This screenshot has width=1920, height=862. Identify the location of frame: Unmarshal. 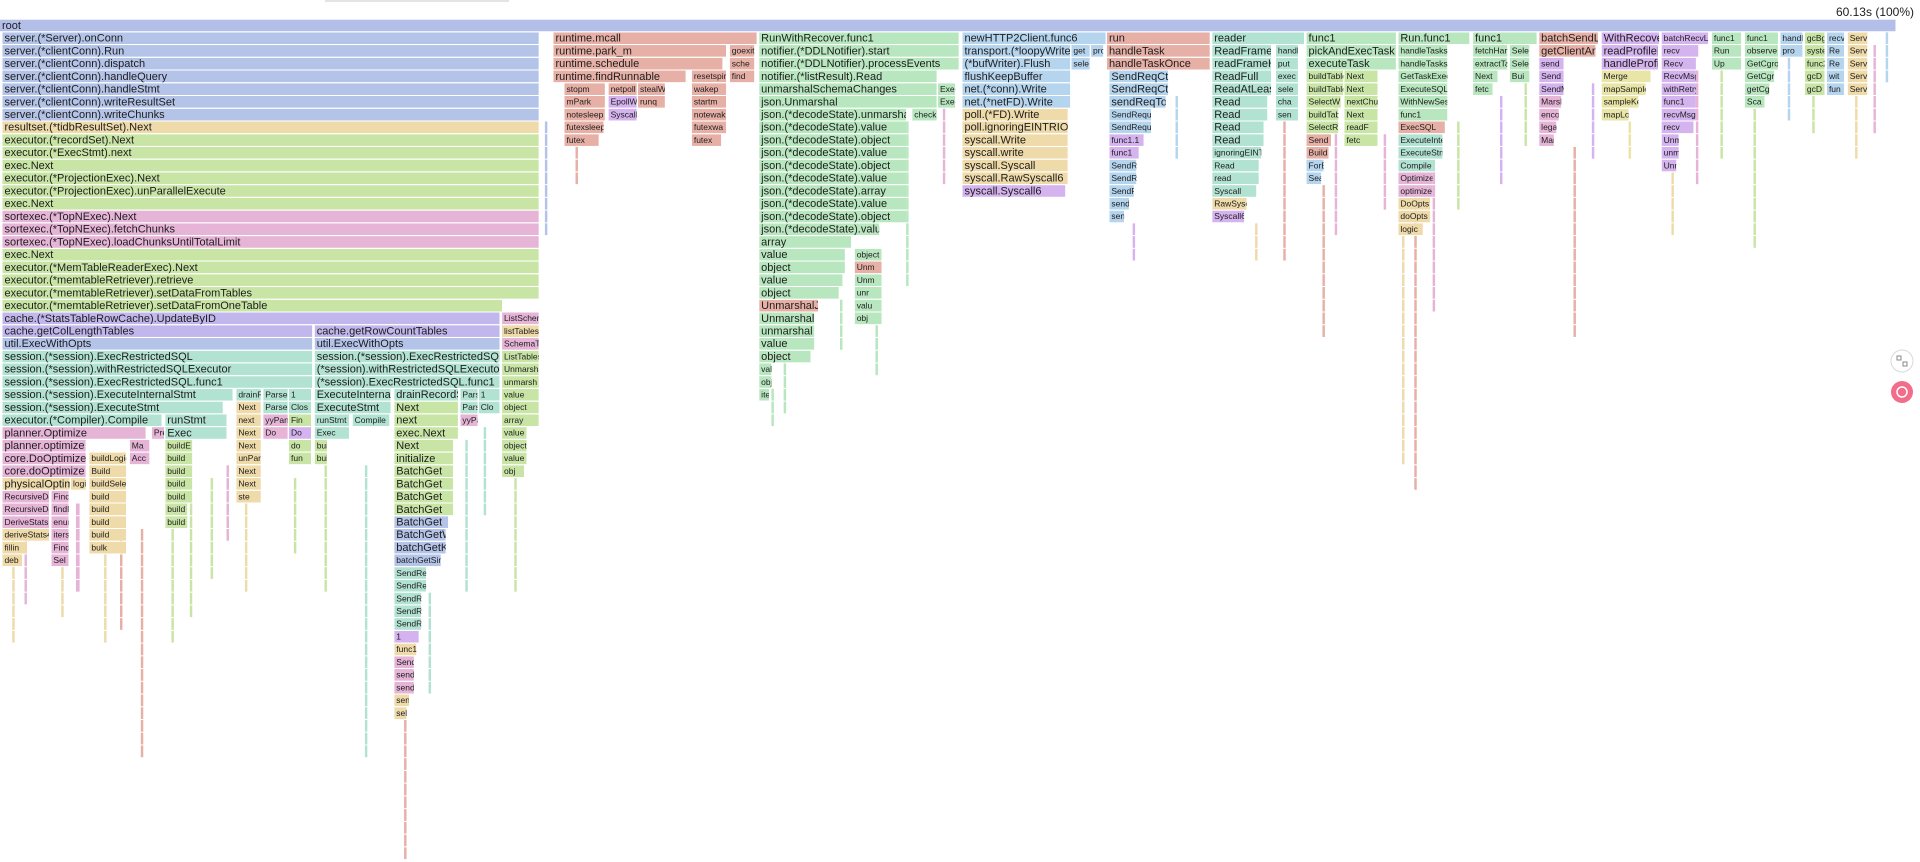
(787, 318).